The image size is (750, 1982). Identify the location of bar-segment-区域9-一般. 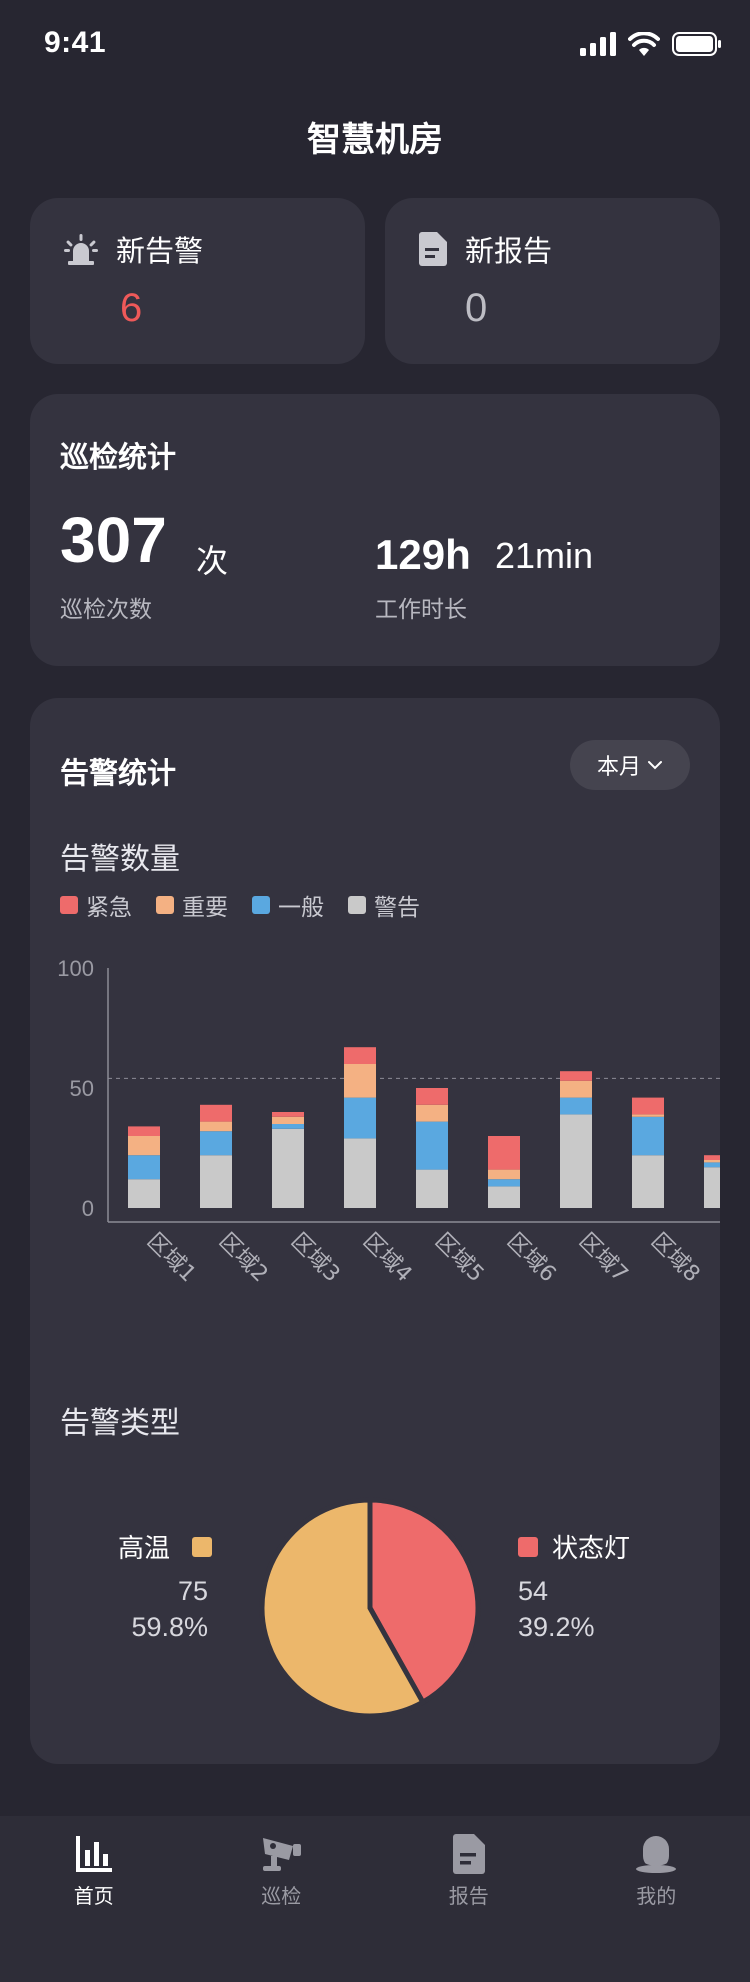
(712, 1165).